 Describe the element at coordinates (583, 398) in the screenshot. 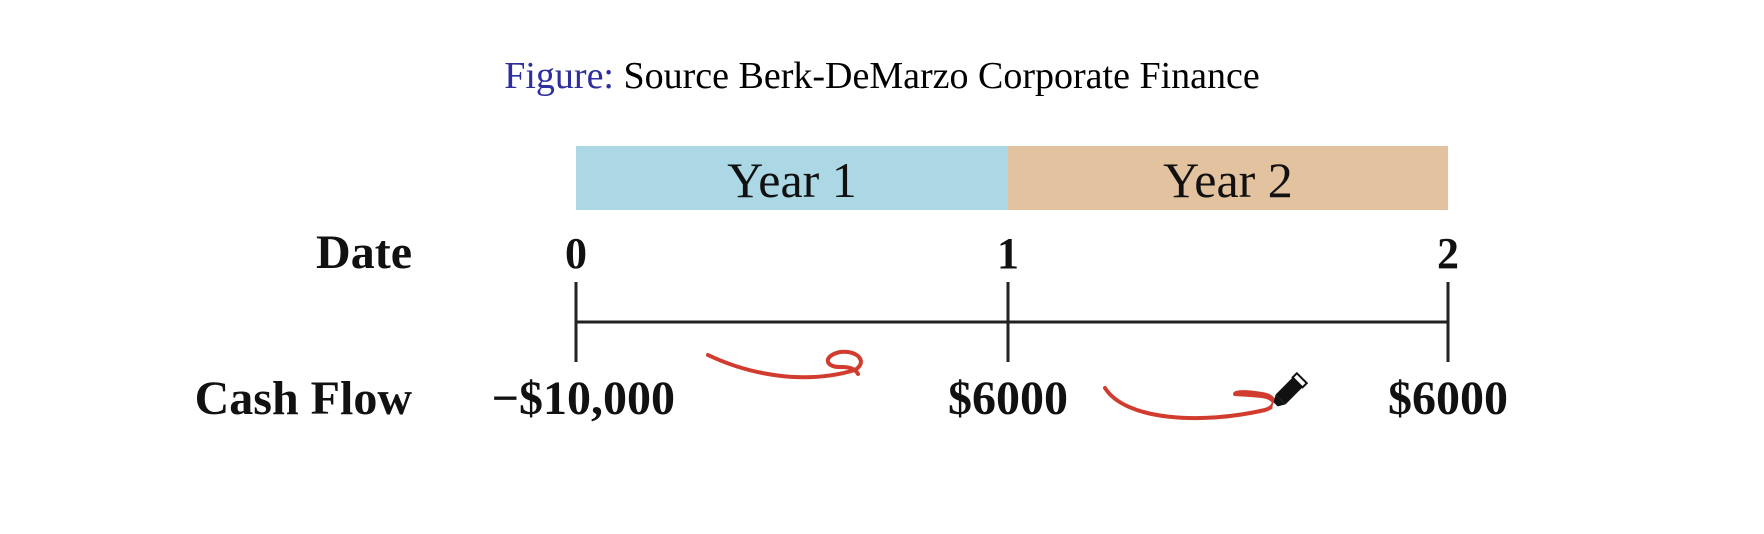

I see `cash-flow-value-0: −$10,000` at that location.